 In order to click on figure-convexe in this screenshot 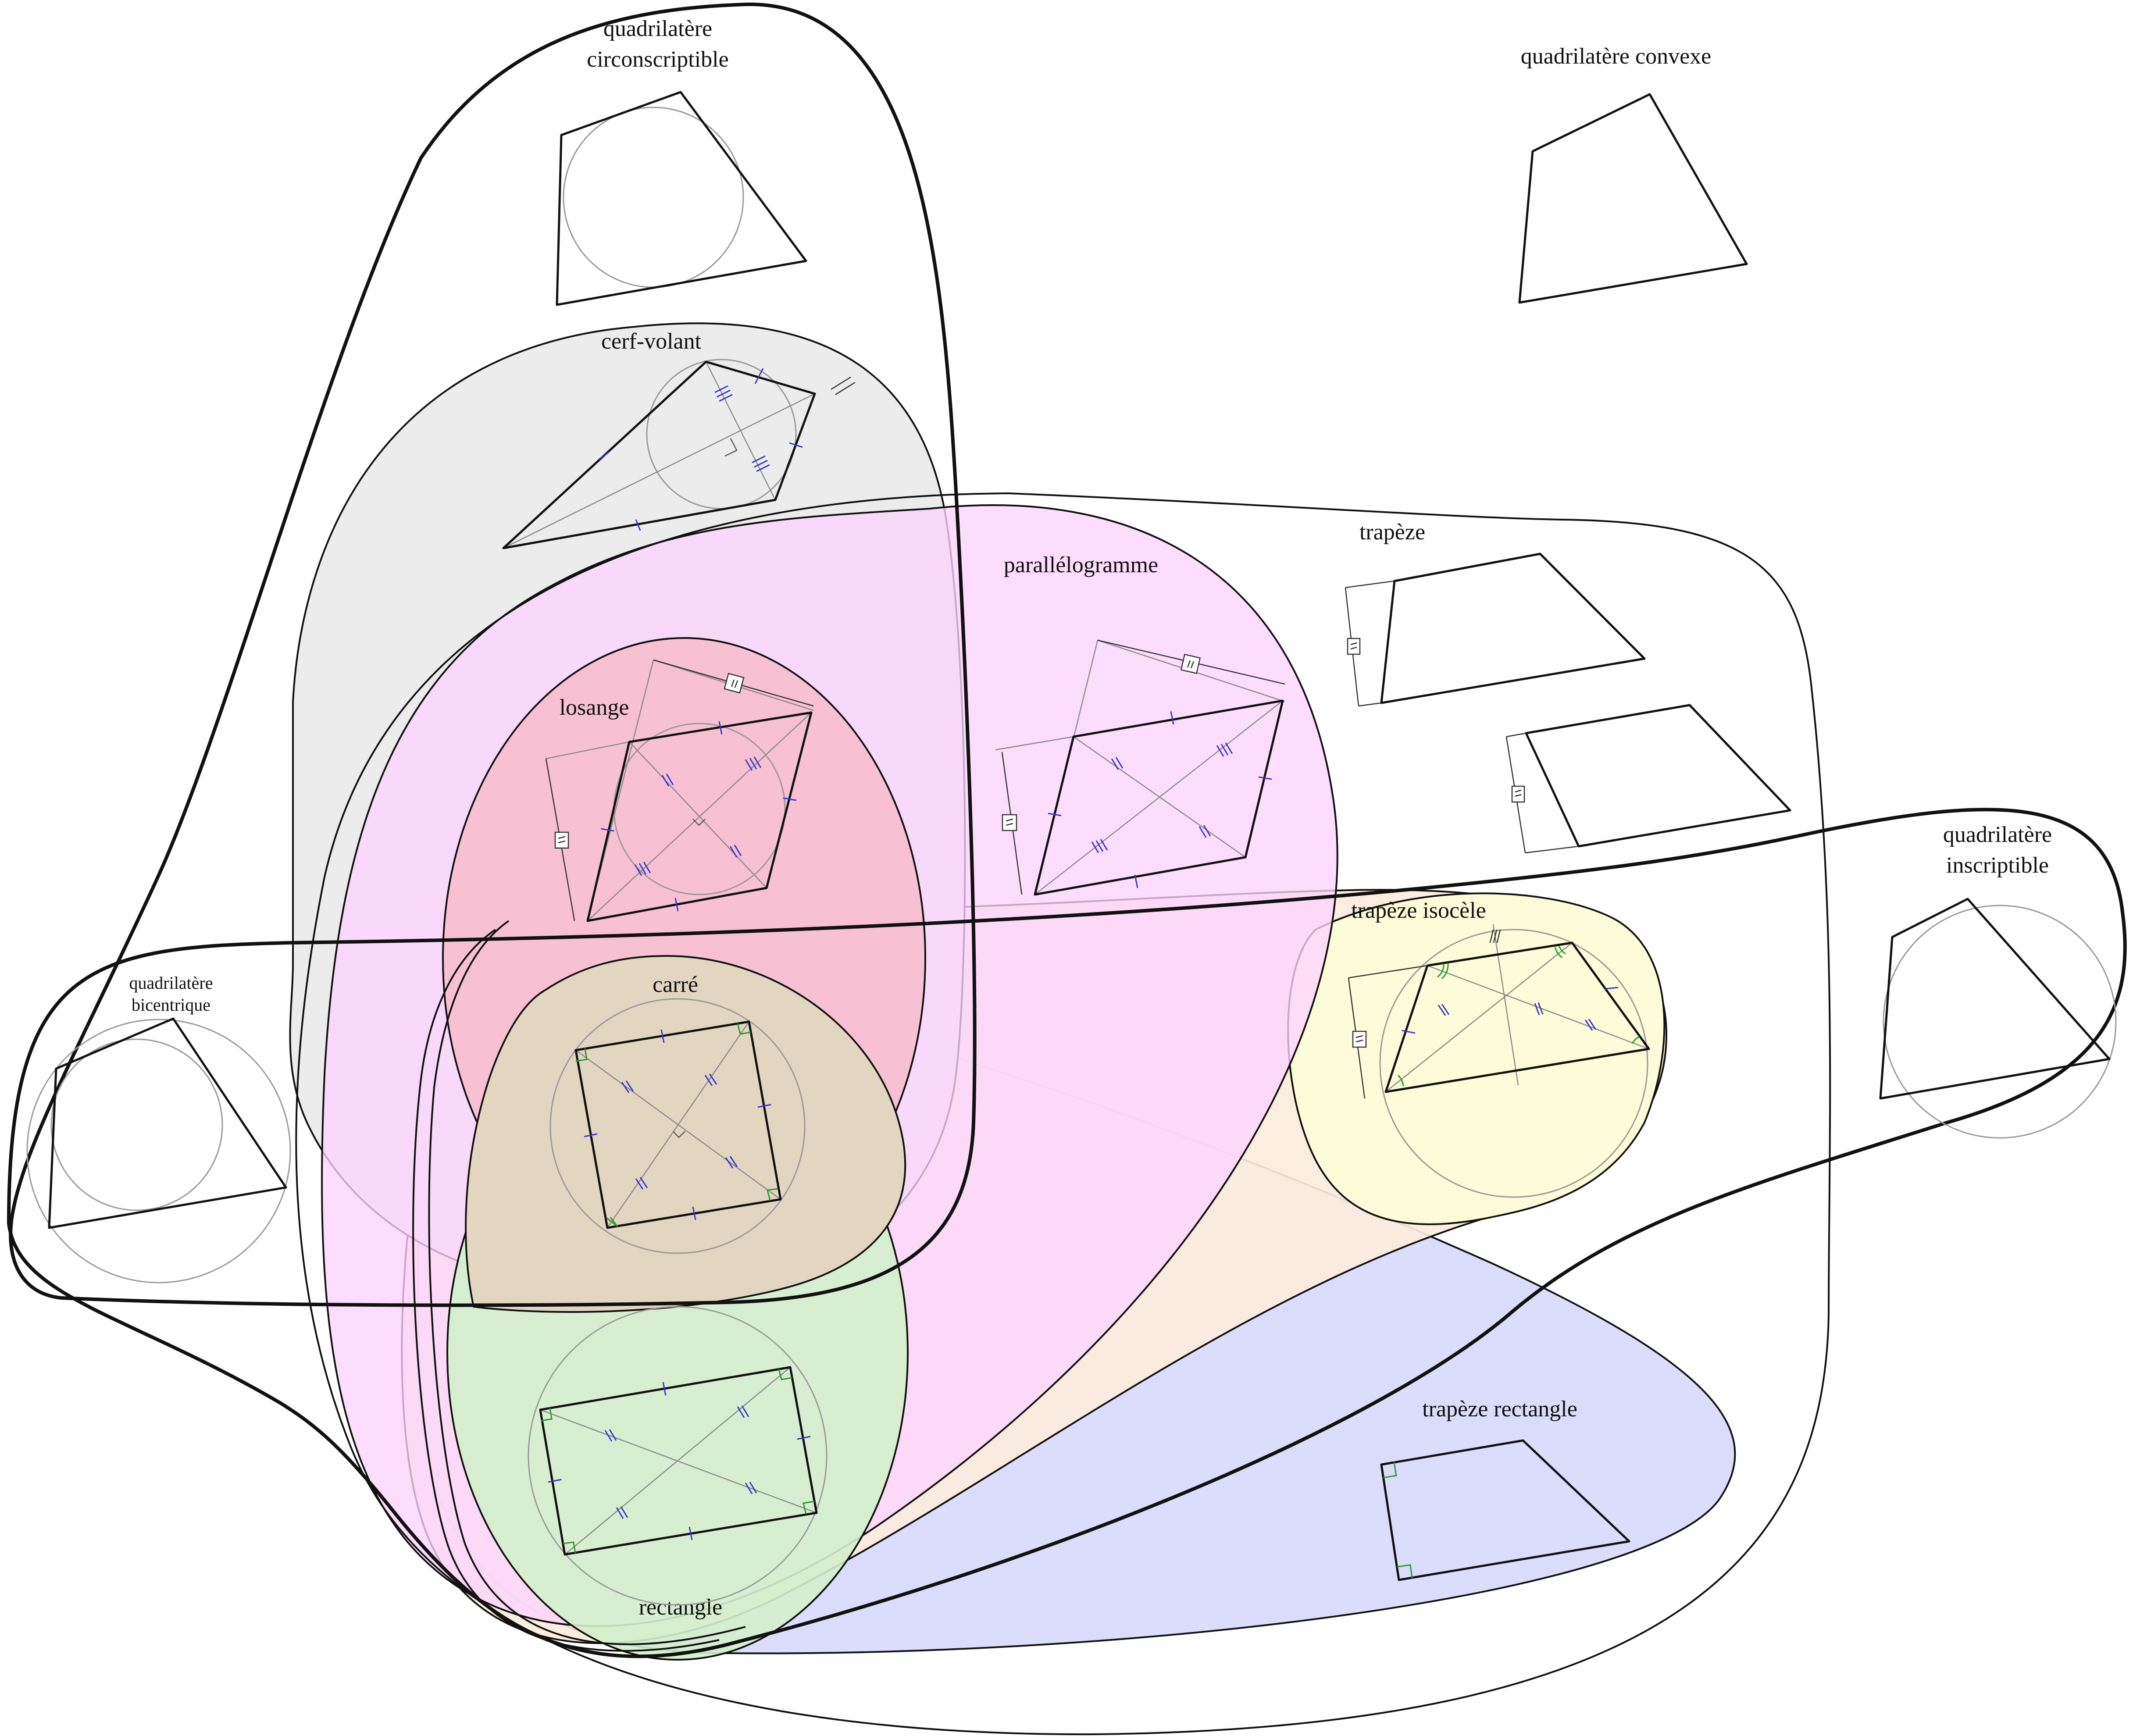, I will do `click(1633, 198)`.